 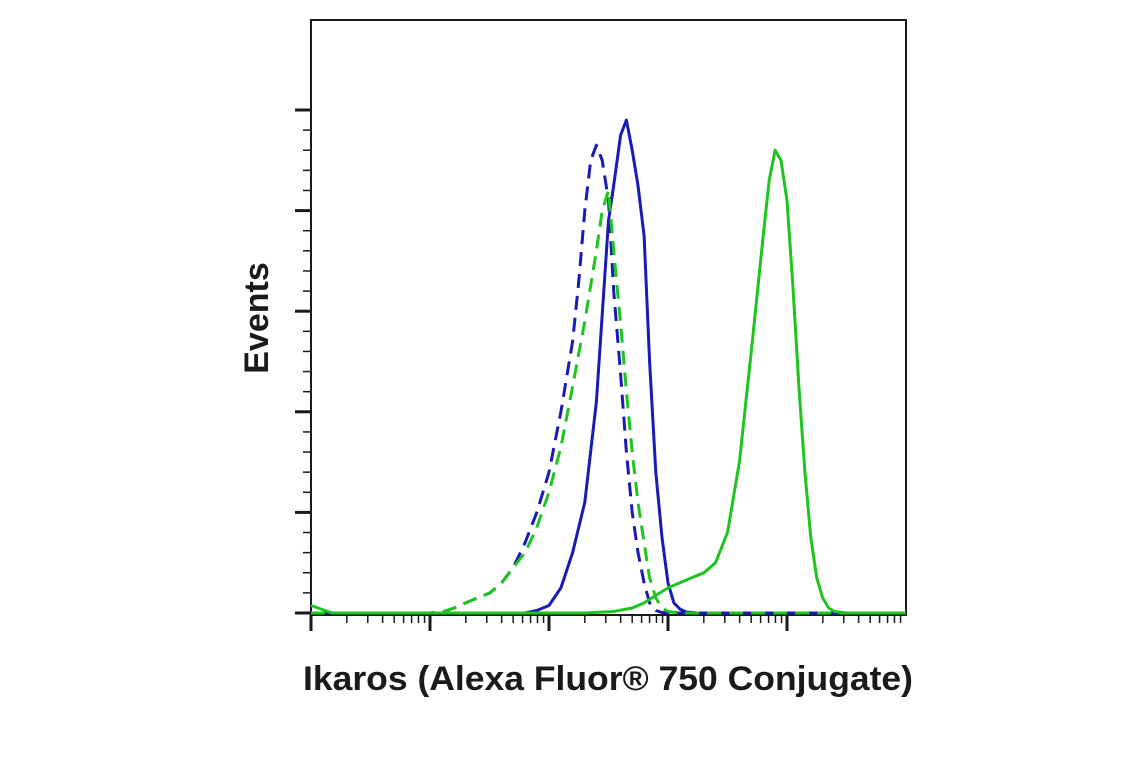 I want to click on x-axis-title: Ikaros (Alexa Fluor® 750 Conjugate), so click(x=608, y=679).